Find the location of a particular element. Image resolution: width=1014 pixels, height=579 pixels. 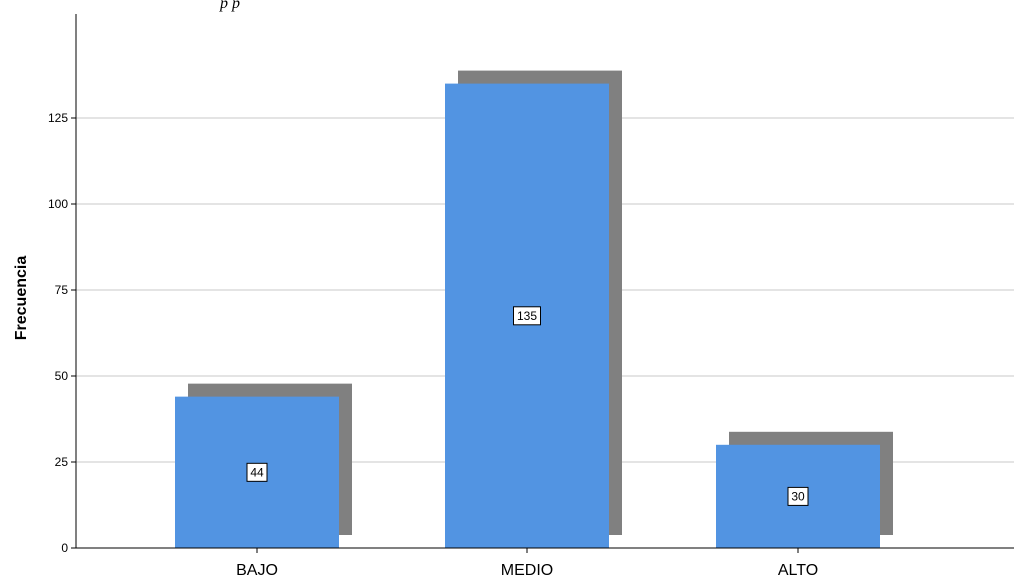

y-tick-label: 0 is located at coordinates (64, 548).